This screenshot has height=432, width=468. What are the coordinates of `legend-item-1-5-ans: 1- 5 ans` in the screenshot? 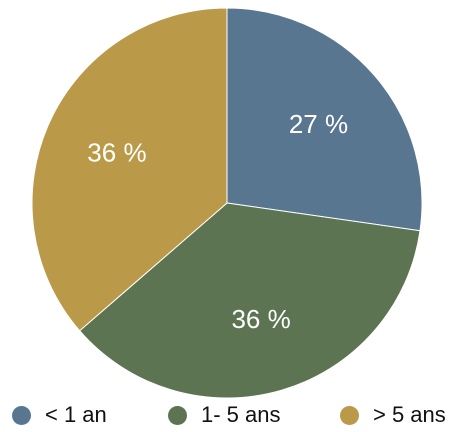 It's located at (224, 415).